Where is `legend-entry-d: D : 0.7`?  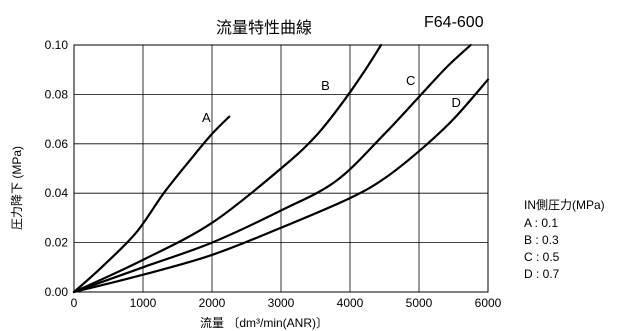
legend-entry-d: D : 0.7 is located at coordinates (564, 274).